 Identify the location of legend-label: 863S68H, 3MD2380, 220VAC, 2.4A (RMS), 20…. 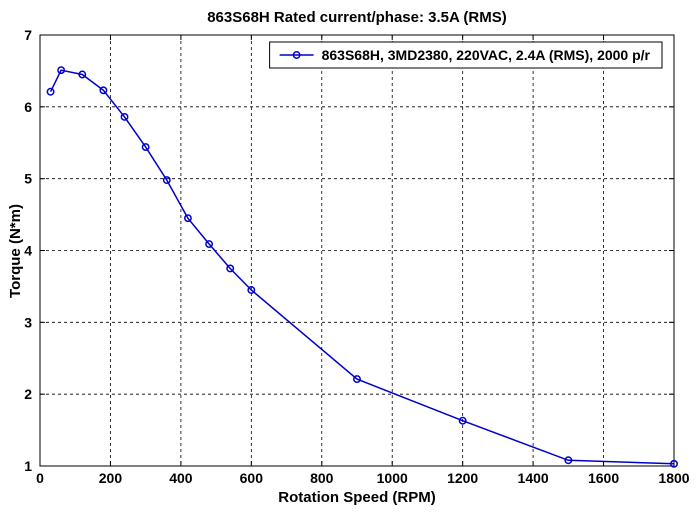
(486, 55).